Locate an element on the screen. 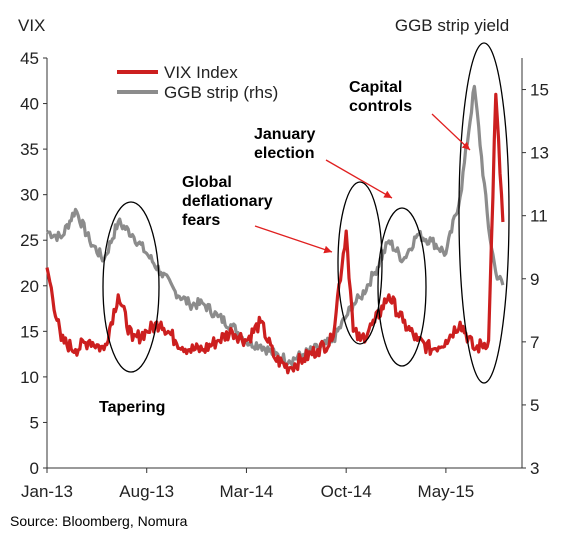 Image resolution: width=586 pixels, height=538 pixels. x-tick-label: Oct-14 is located at coordinates (346, 491).